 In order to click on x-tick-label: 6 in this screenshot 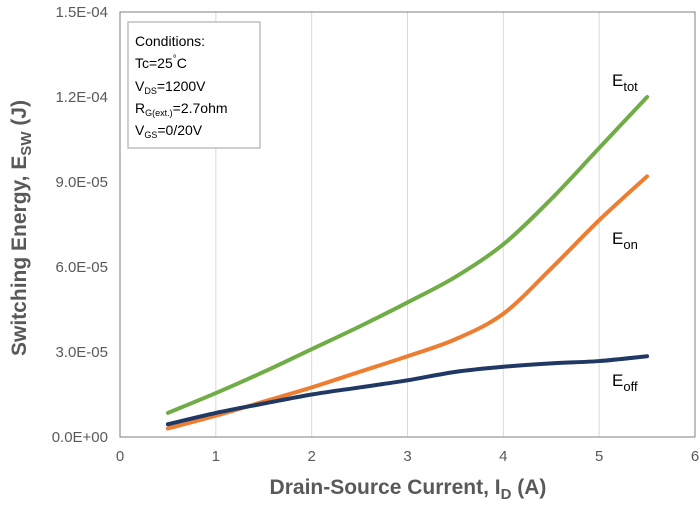, I will do `click(695, 456)`.